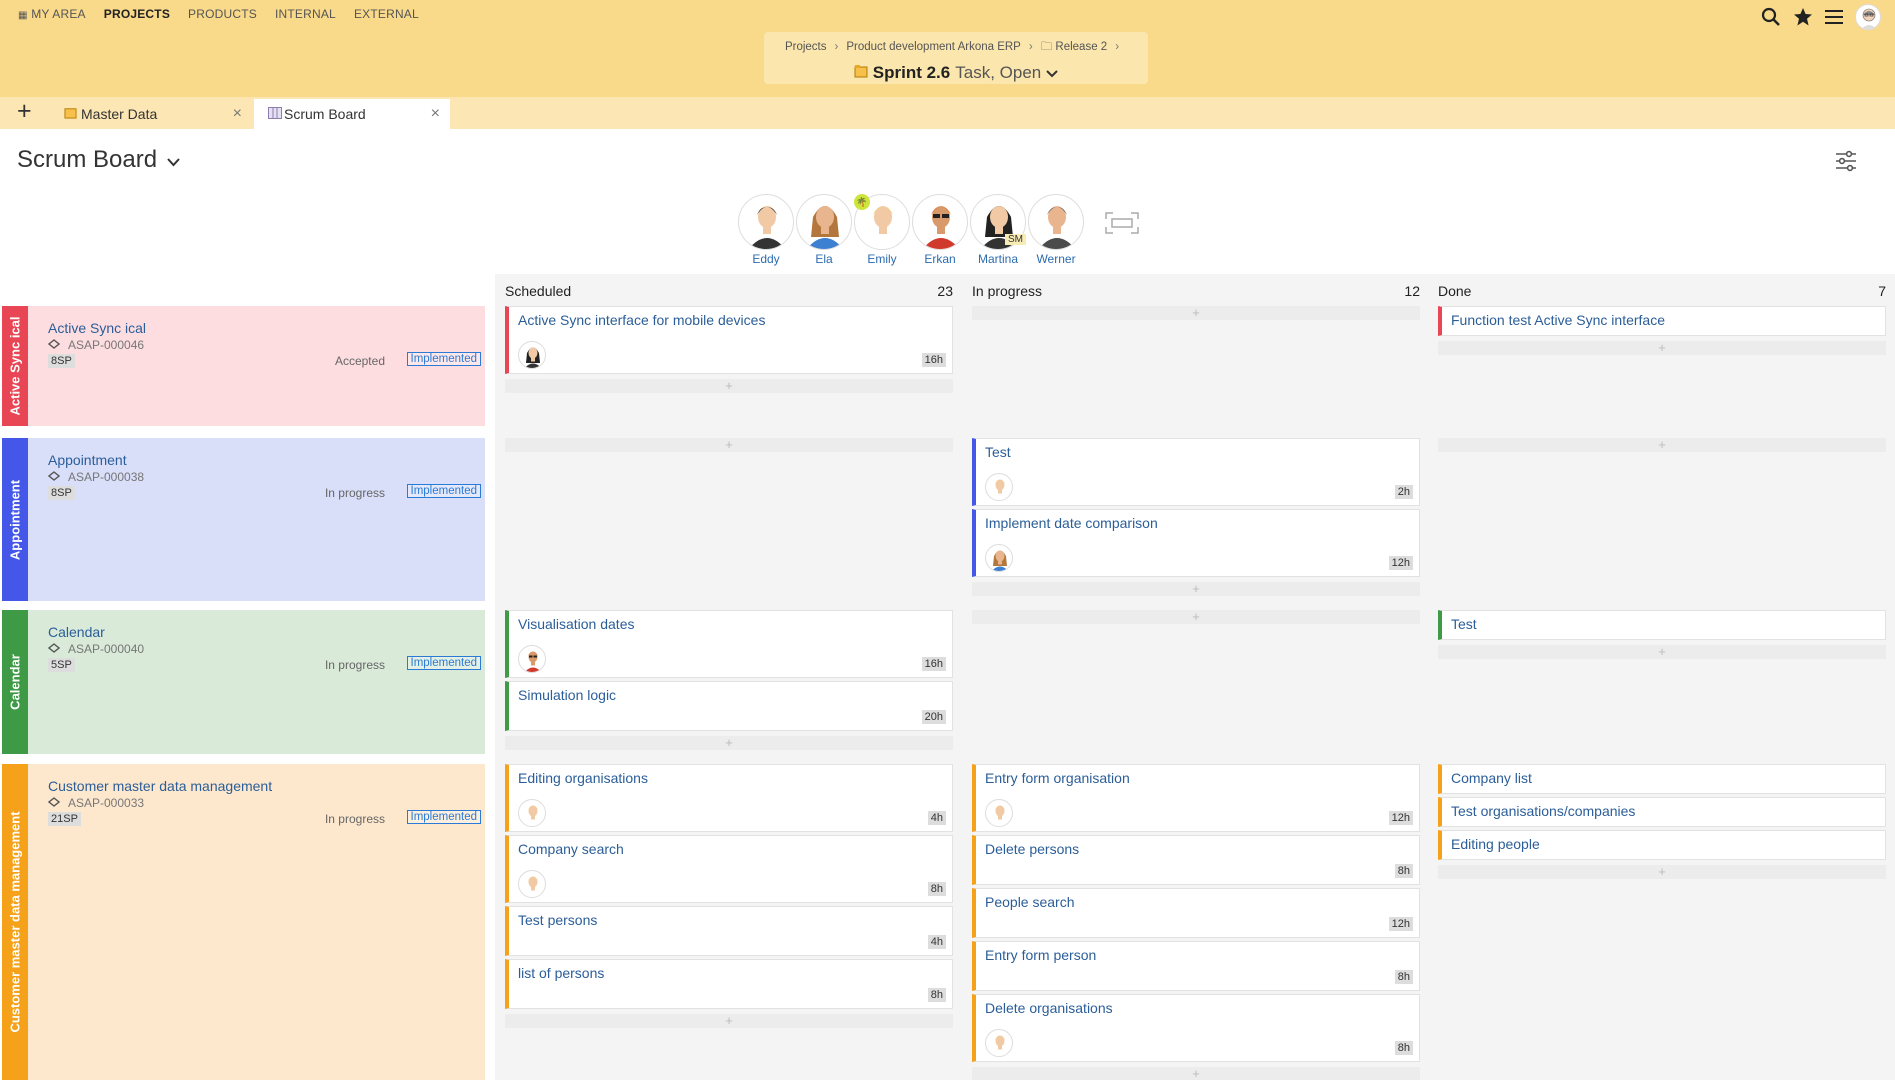 The image size is (1895, 1080). I want to click on task-card: Delete organisations 8h, so click(1196, 1028).